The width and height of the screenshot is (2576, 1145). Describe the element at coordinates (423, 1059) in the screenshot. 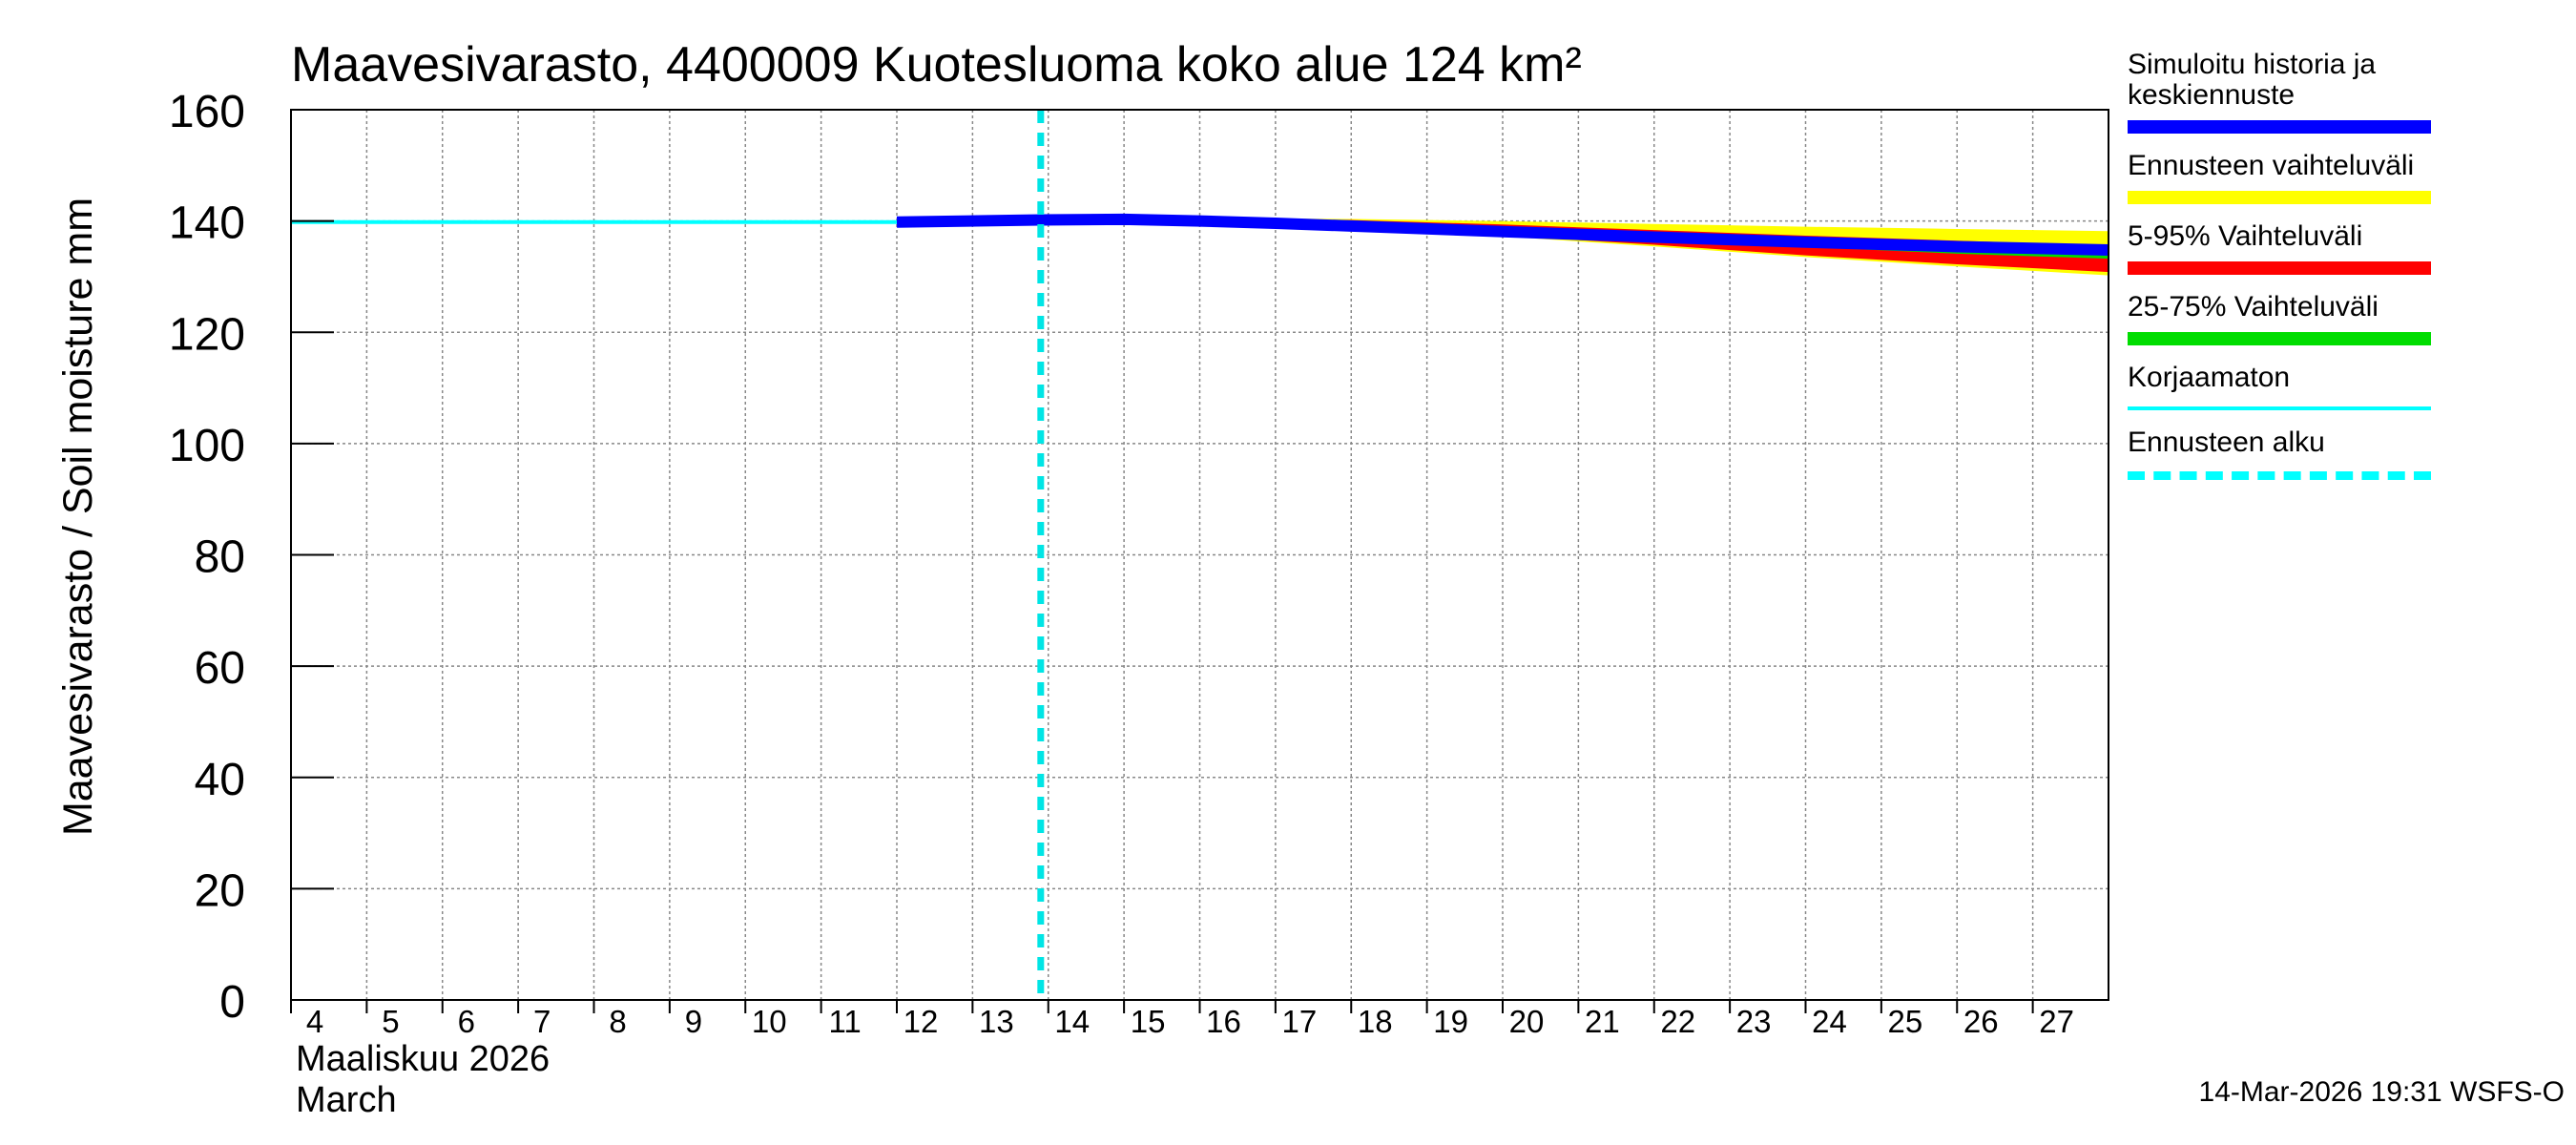

I see `x-axis-label-month: Maaliskuu 2026` at that location.